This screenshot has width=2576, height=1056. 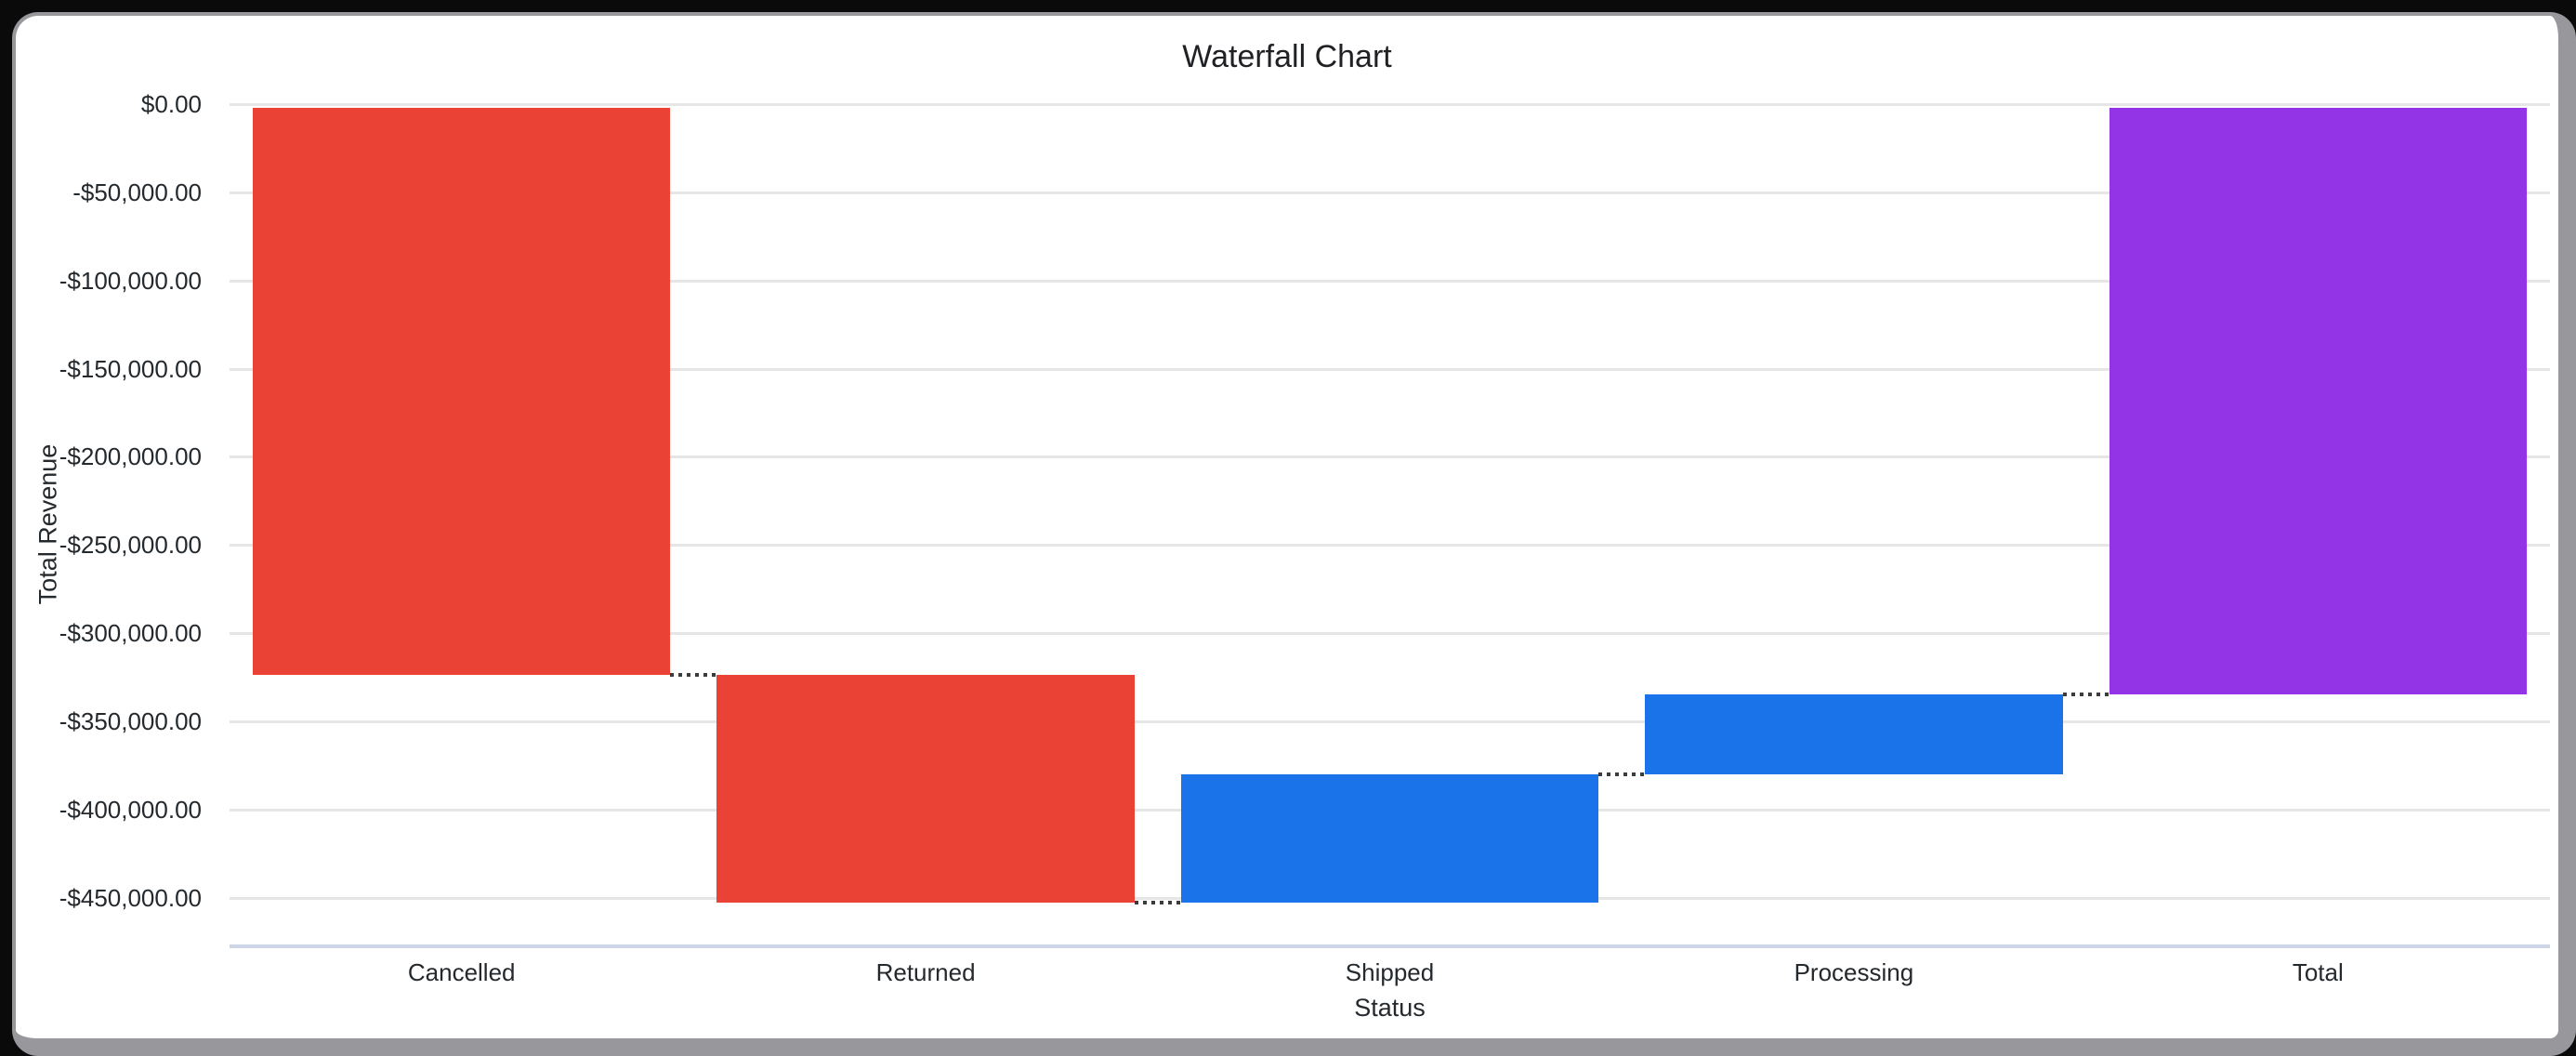 What do you see at coordinates (130, 281) in the screenshot?
I see `y-tick-label: -$100,000.00` at bounding box center [130, 281].